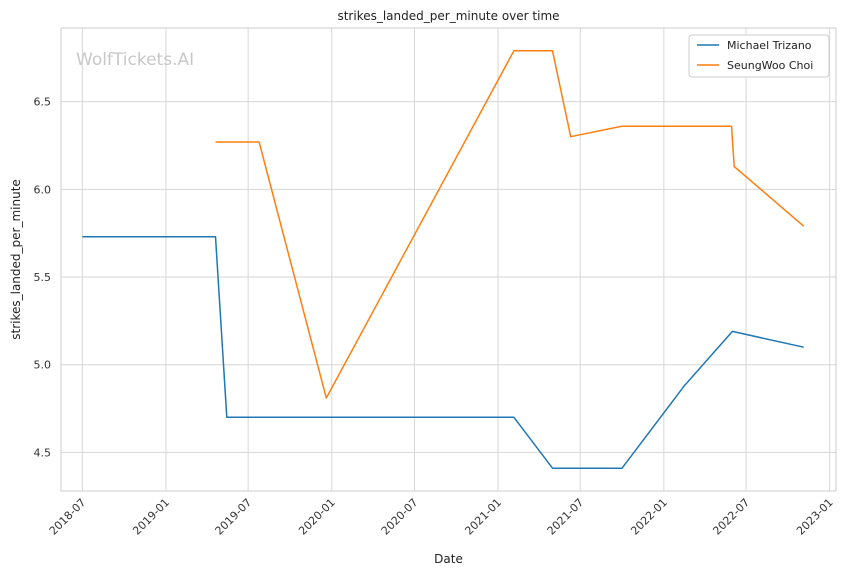  I want to click on x-axis-label: Date, so click(448, 559).